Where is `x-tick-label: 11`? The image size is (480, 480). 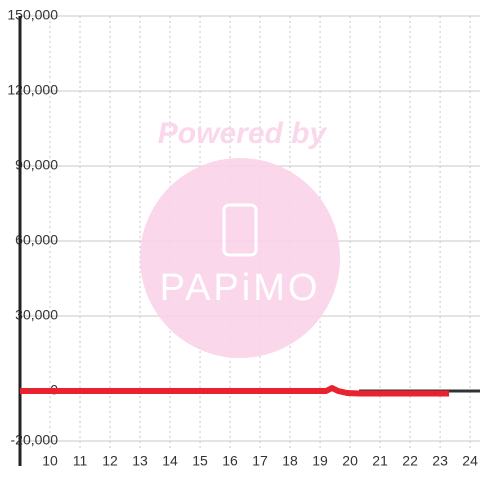 x-tick-label: 11 is located at coordinates (80, 461).